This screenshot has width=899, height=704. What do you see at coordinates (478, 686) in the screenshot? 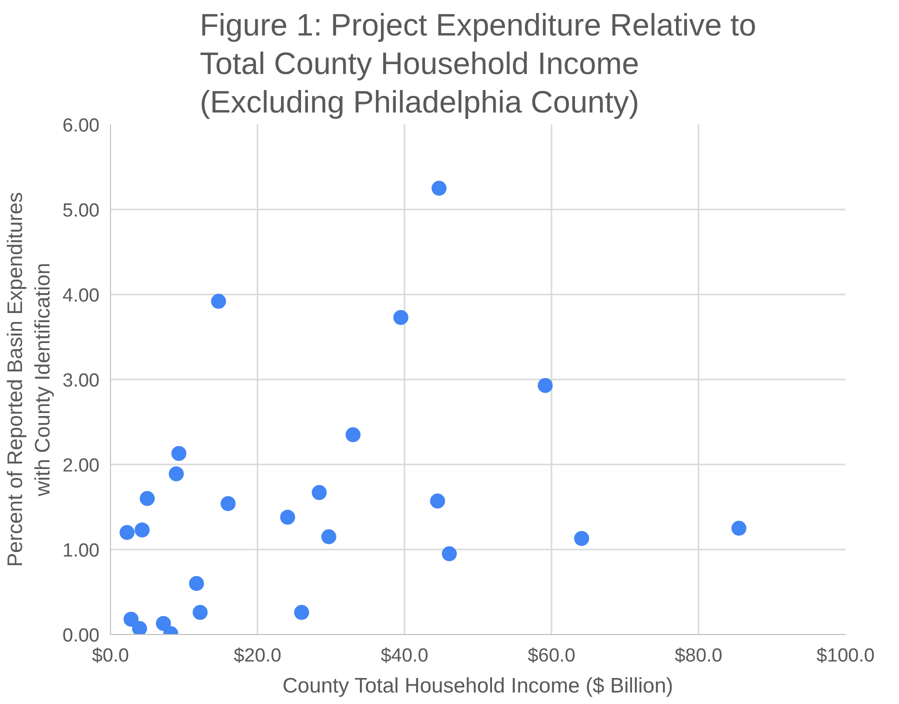
I see `x-axis-title: County Total Household Income ($ Billion)` at bounding box center [478, 686].